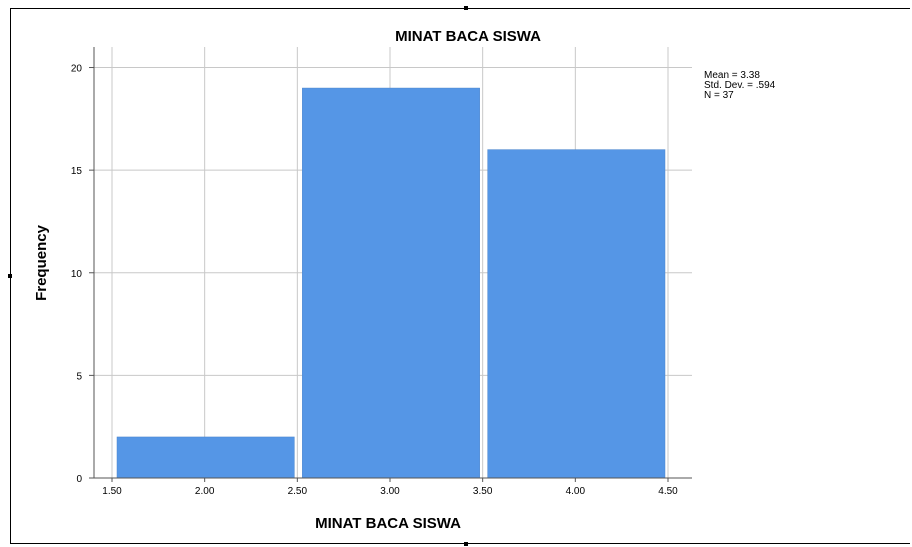  I want to click on y-tick-labels: 0 5 10 15 20, so click(77, 274).